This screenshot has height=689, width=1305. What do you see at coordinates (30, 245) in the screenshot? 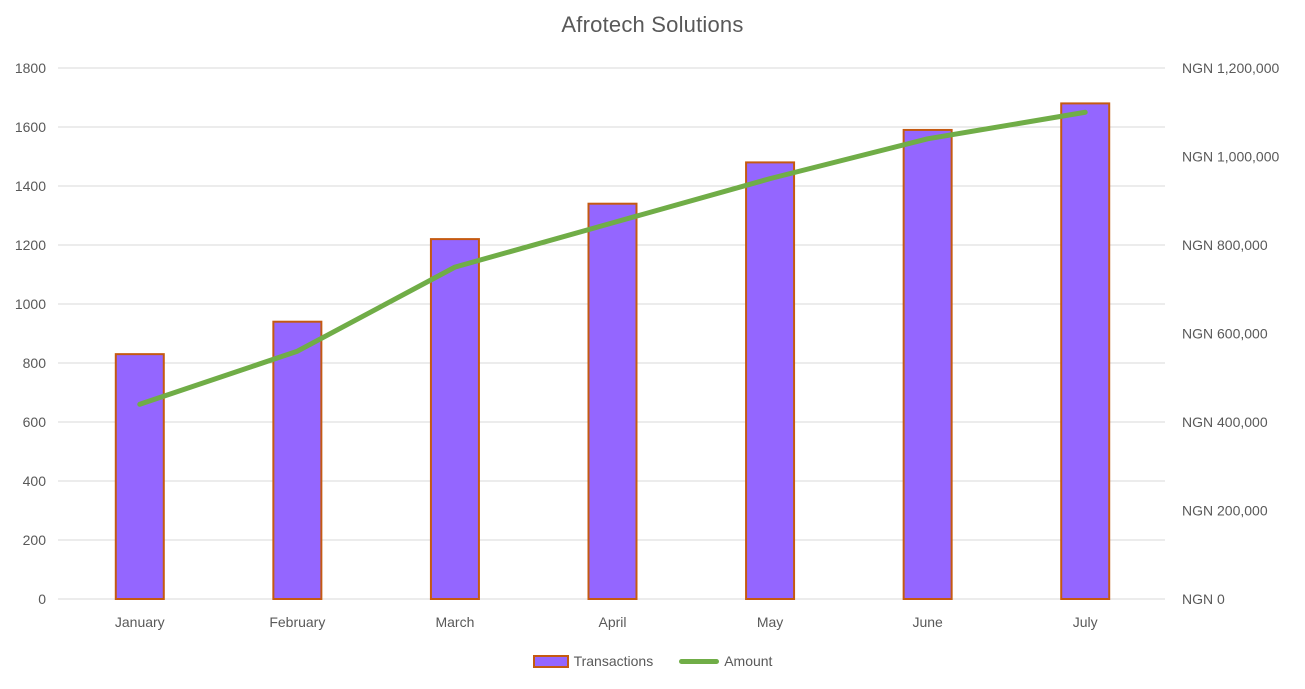
I see `left-axis-tick-label: 1200` at bounding box center [30, 245].